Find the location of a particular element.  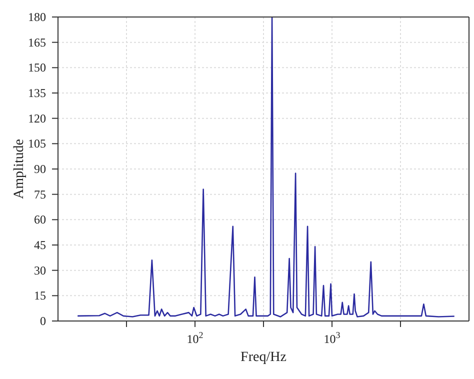

y-tick-label: 75 is located at coordinates (40, 194).